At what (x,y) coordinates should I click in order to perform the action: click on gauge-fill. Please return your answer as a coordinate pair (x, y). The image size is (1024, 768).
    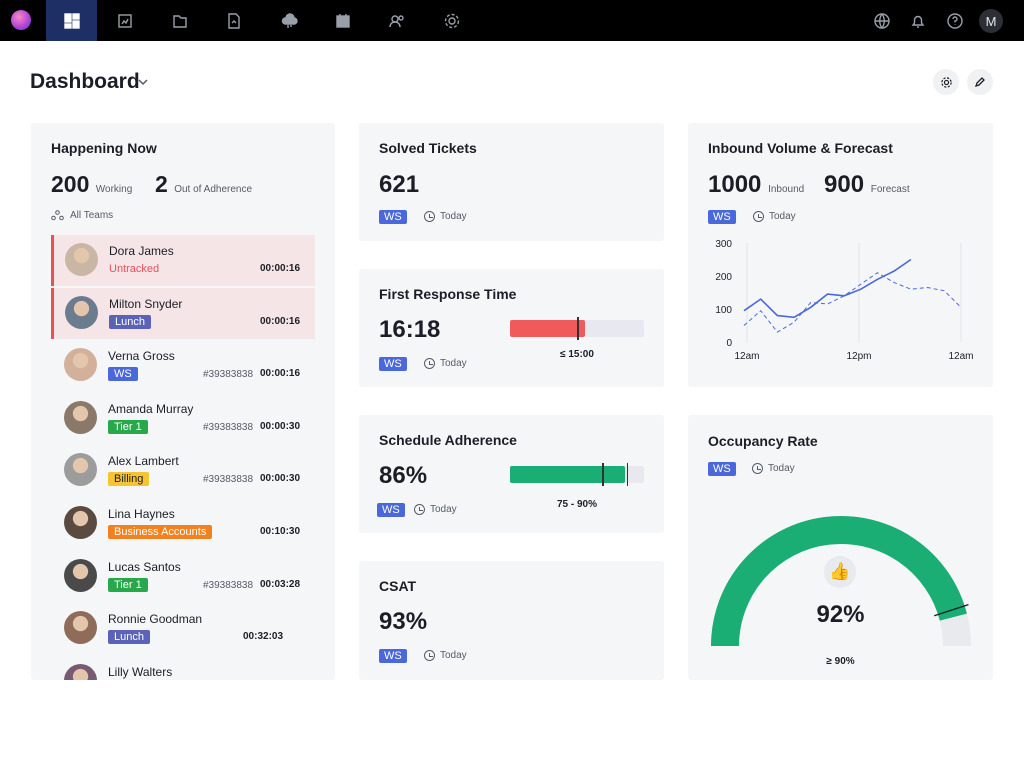
    Looking at the image, I should click on (839, 581).